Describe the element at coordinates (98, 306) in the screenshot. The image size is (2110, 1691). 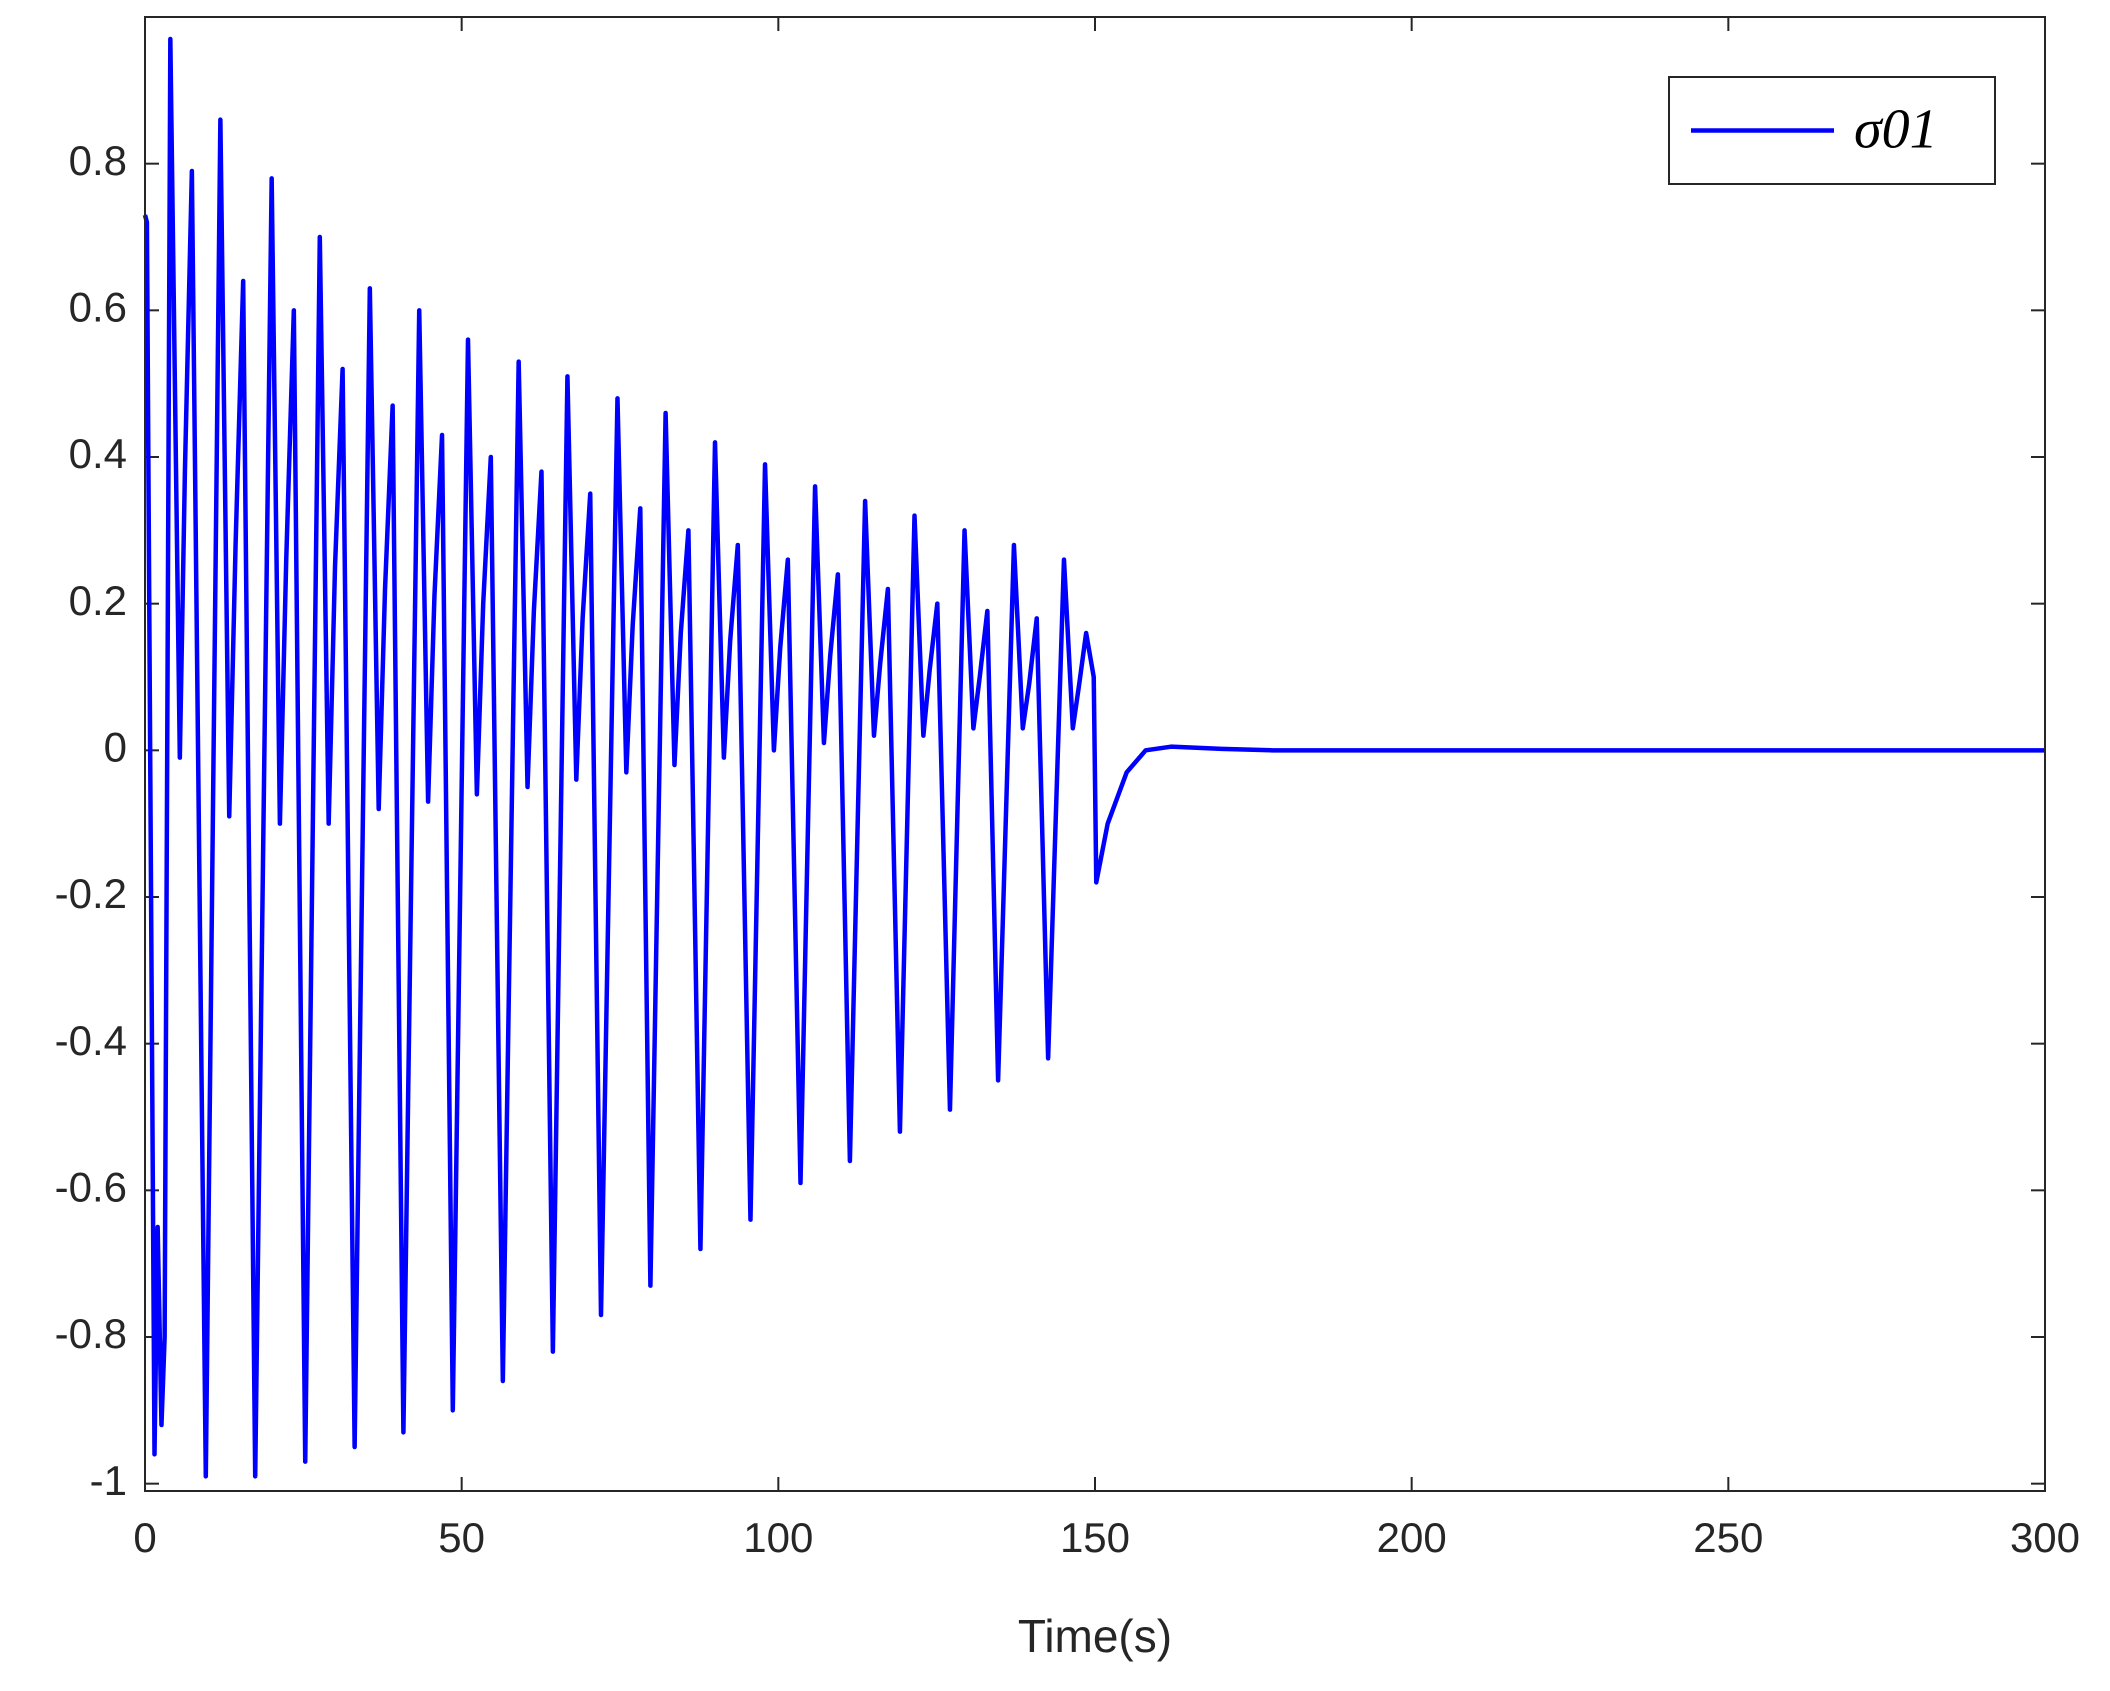
I see `y-tick-label: 0.6` at that location.